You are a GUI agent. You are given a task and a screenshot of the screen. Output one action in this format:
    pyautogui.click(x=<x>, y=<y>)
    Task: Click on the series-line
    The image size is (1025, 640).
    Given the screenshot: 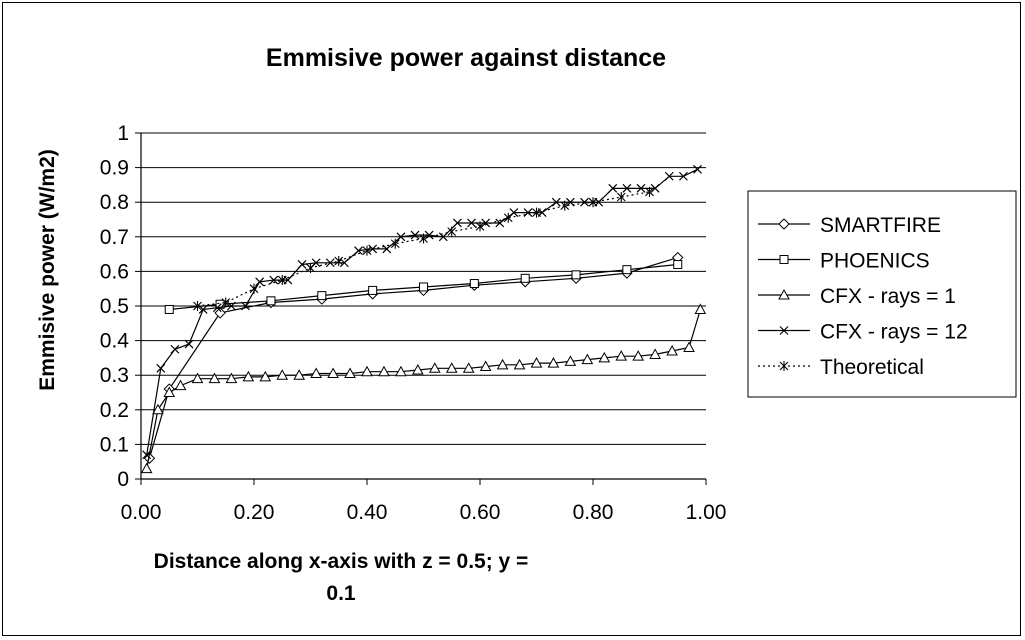 What is the action you would take?
    pyautogui.click(x=423, y=249)
    